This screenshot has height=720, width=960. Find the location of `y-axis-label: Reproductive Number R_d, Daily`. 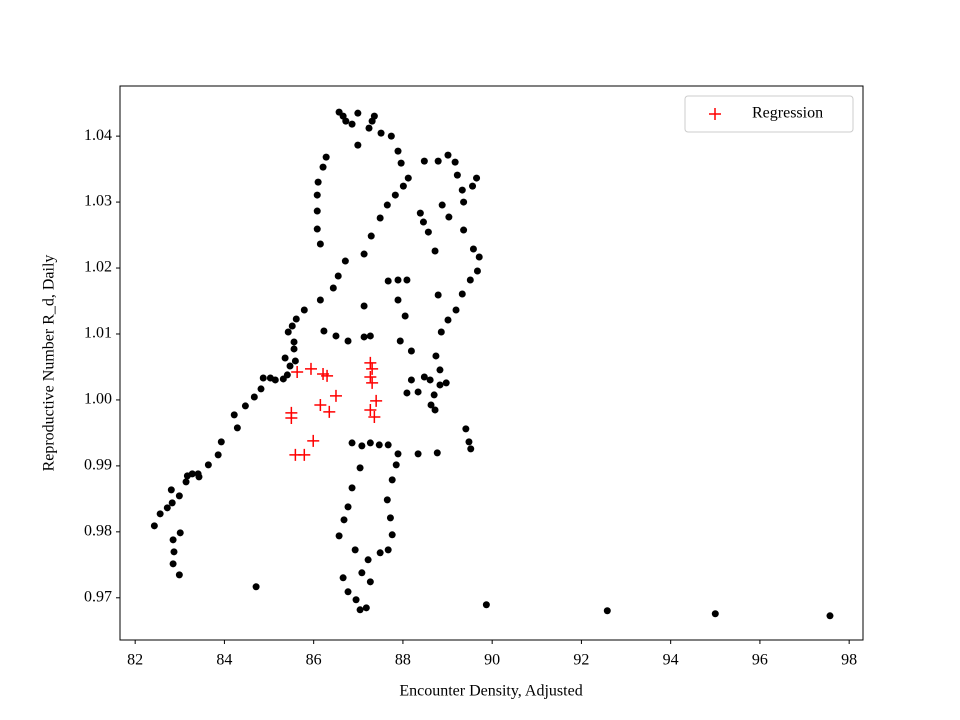

y-axis-label: Reproductive Number R_d, Daily is located at coordinates (49, 363).